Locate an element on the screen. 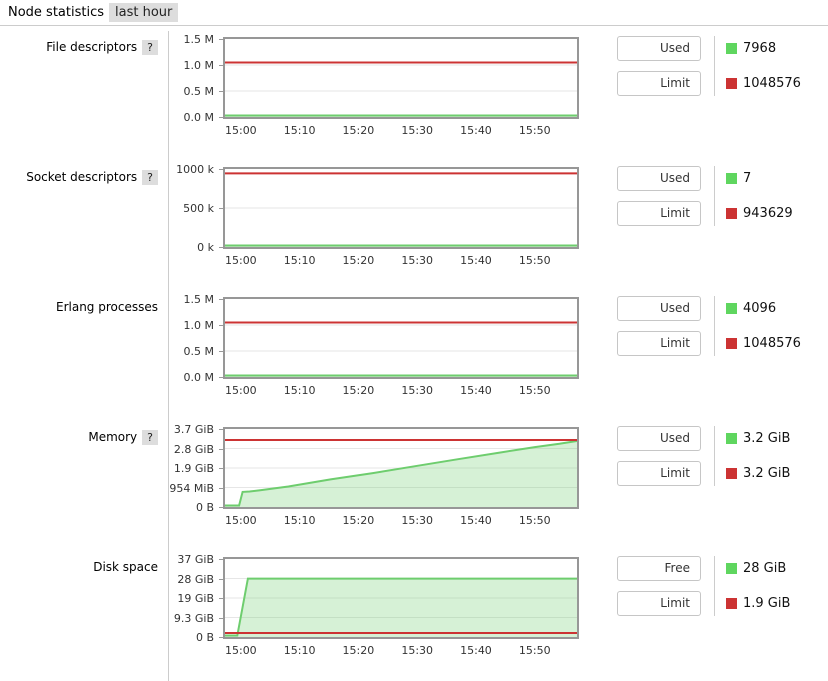 The image size is (828, 681). legend: Used Limit 7968 1048576 is located at coordinates (709, 98).